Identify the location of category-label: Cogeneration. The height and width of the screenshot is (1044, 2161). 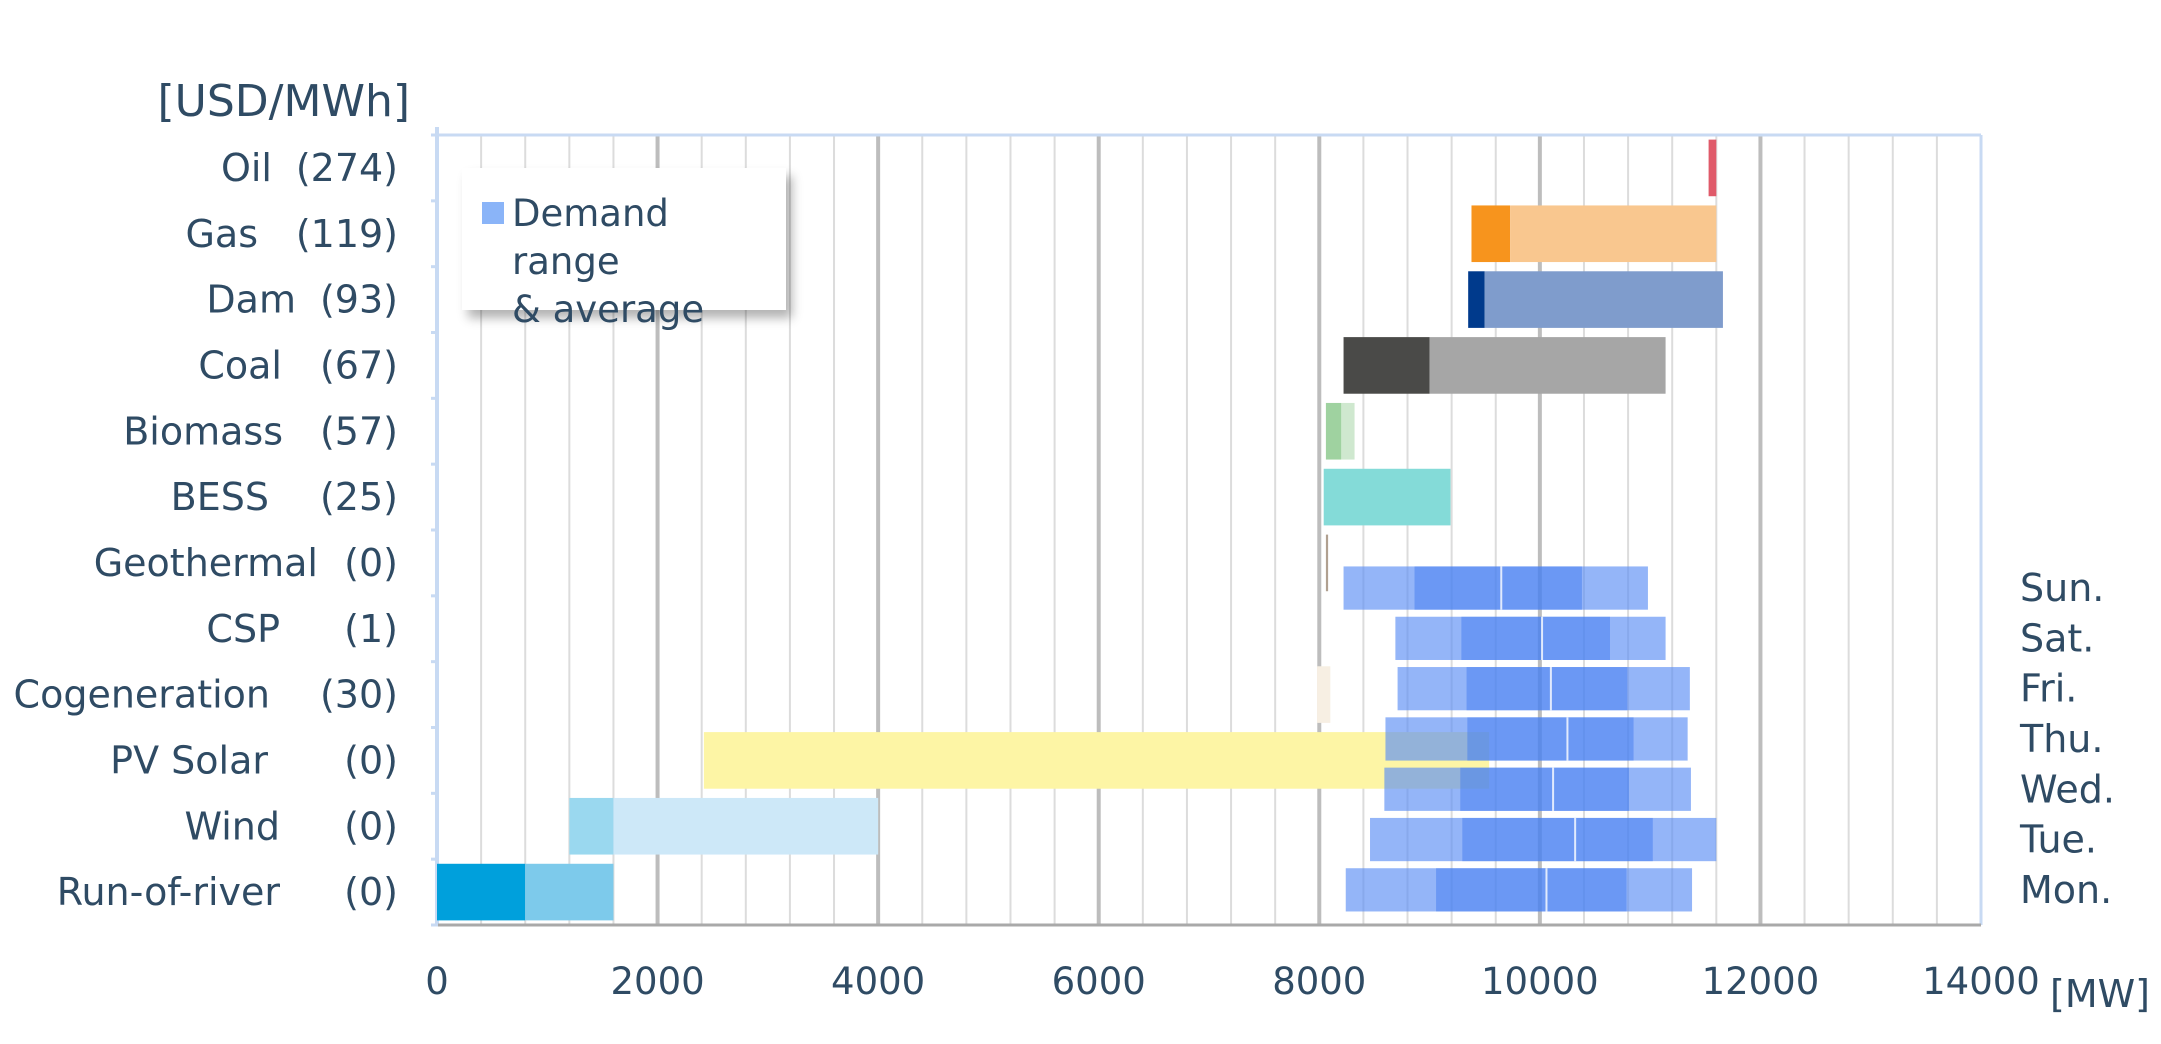
(142, 695).